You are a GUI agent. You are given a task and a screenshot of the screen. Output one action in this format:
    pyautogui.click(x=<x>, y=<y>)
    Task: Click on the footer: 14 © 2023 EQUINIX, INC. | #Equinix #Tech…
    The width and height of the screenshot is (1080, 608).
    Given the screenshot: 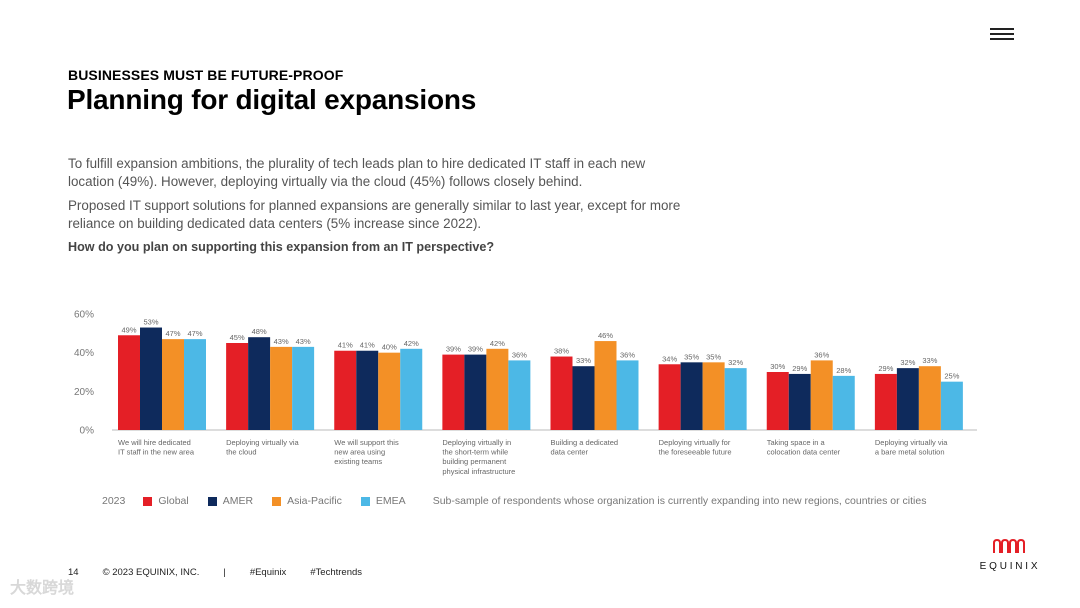 What is the action you would take?
    pyautogui.click(x=227, y=572)
    